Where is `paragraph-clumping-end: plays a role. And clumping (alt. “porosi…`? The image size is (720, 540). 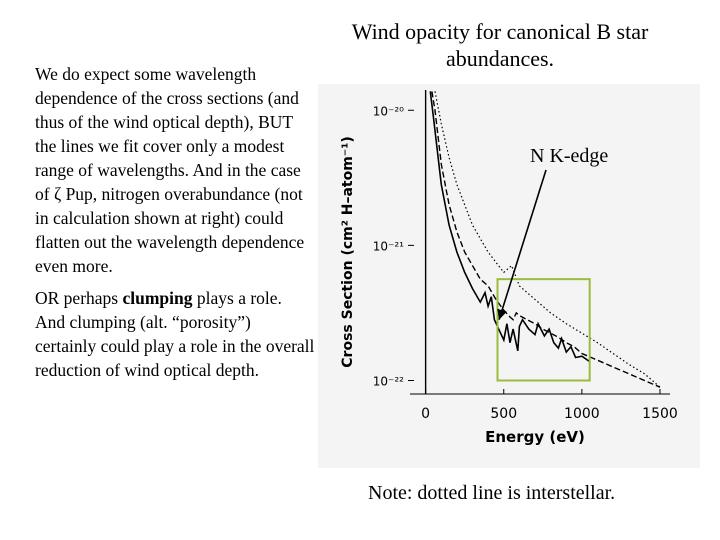 paragraph-clumping-end: plays a role. And clumping (alt. “porosi… is located at coordinates (175, 334).